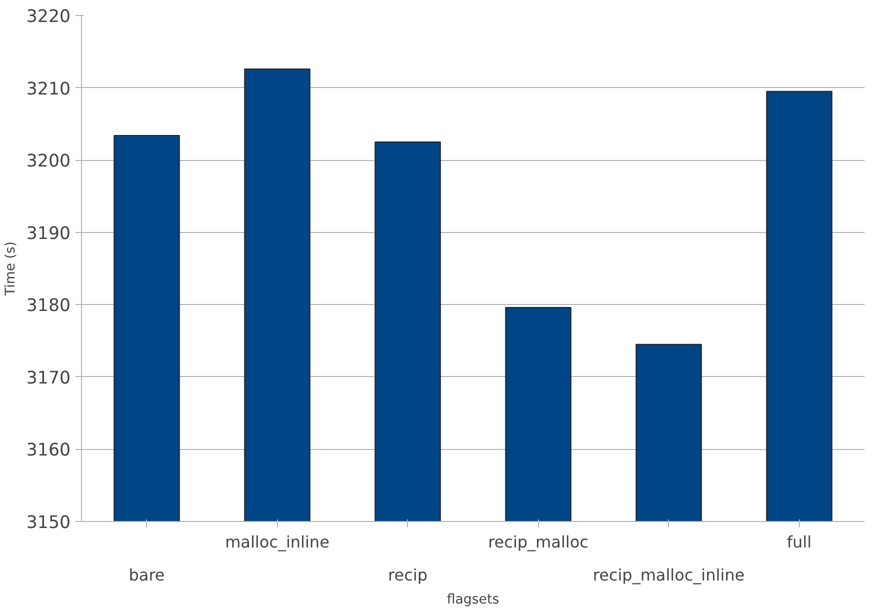 Image resolution: width=884 pixels, height=610 pixels. Describe the element at coordinates (473, 600) in the screenshot. I see `x-axis-title: flagsets` at that location.